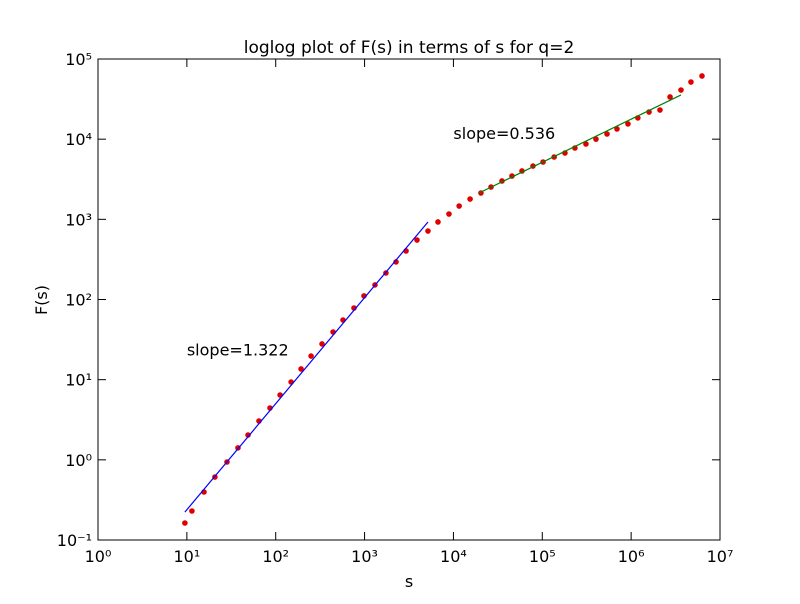 The height and width of the screenshot is (604, 800). What do you see at coordinates (186, 556) in the screenshot?
I see `x-tick-label: 10¹` at bounding box center [186, 556].